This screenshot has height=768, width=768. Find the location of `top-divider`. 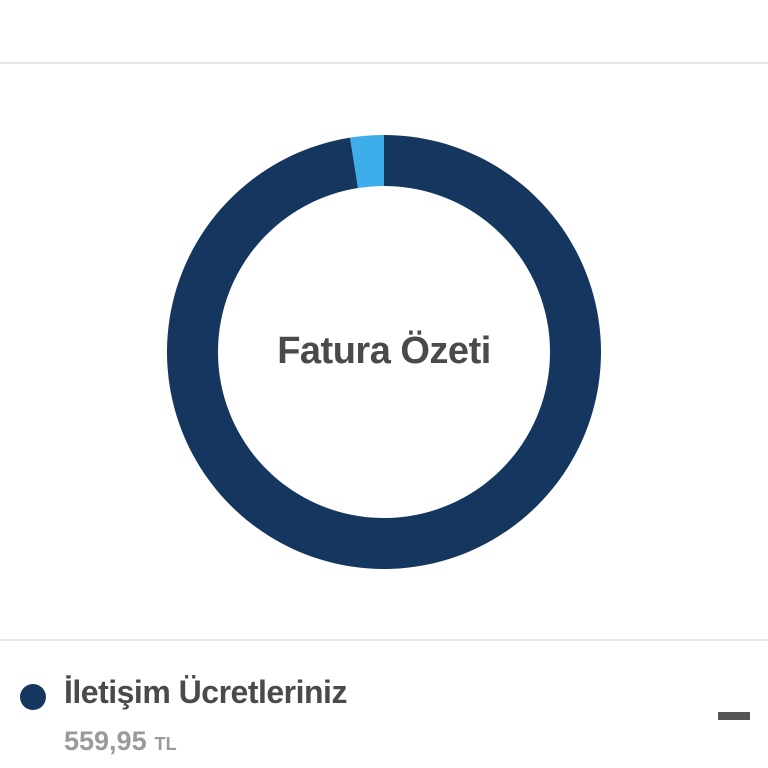

top-divider is located at coordinates (384, 63).